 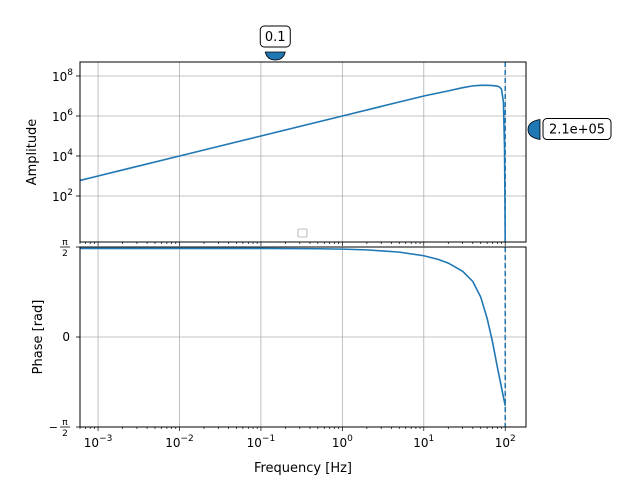 I want to click on amp-ytick-label: 10⁴, so click(x=62, y=156).